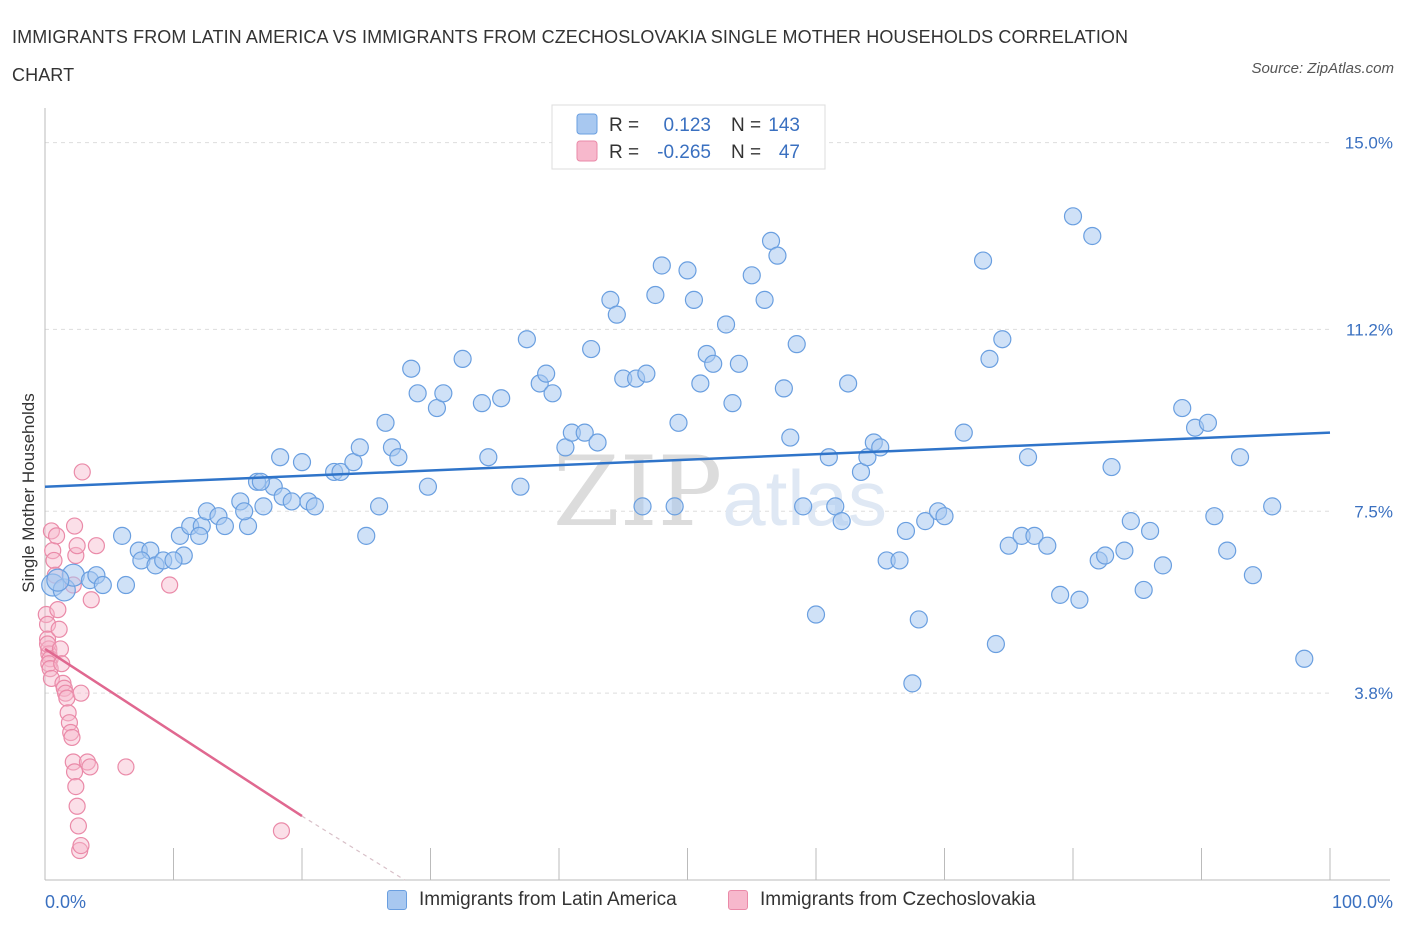  Describe the element at coordinates (624, 125) in the screenshot. I see `legend-r-label-1: R =` at that location.